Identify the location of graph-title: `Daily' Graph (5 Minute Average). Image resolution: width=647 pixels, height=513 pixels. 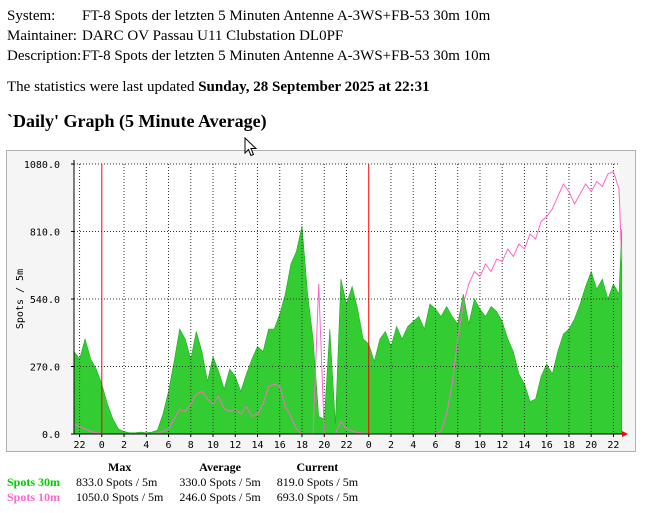
(137, 121).